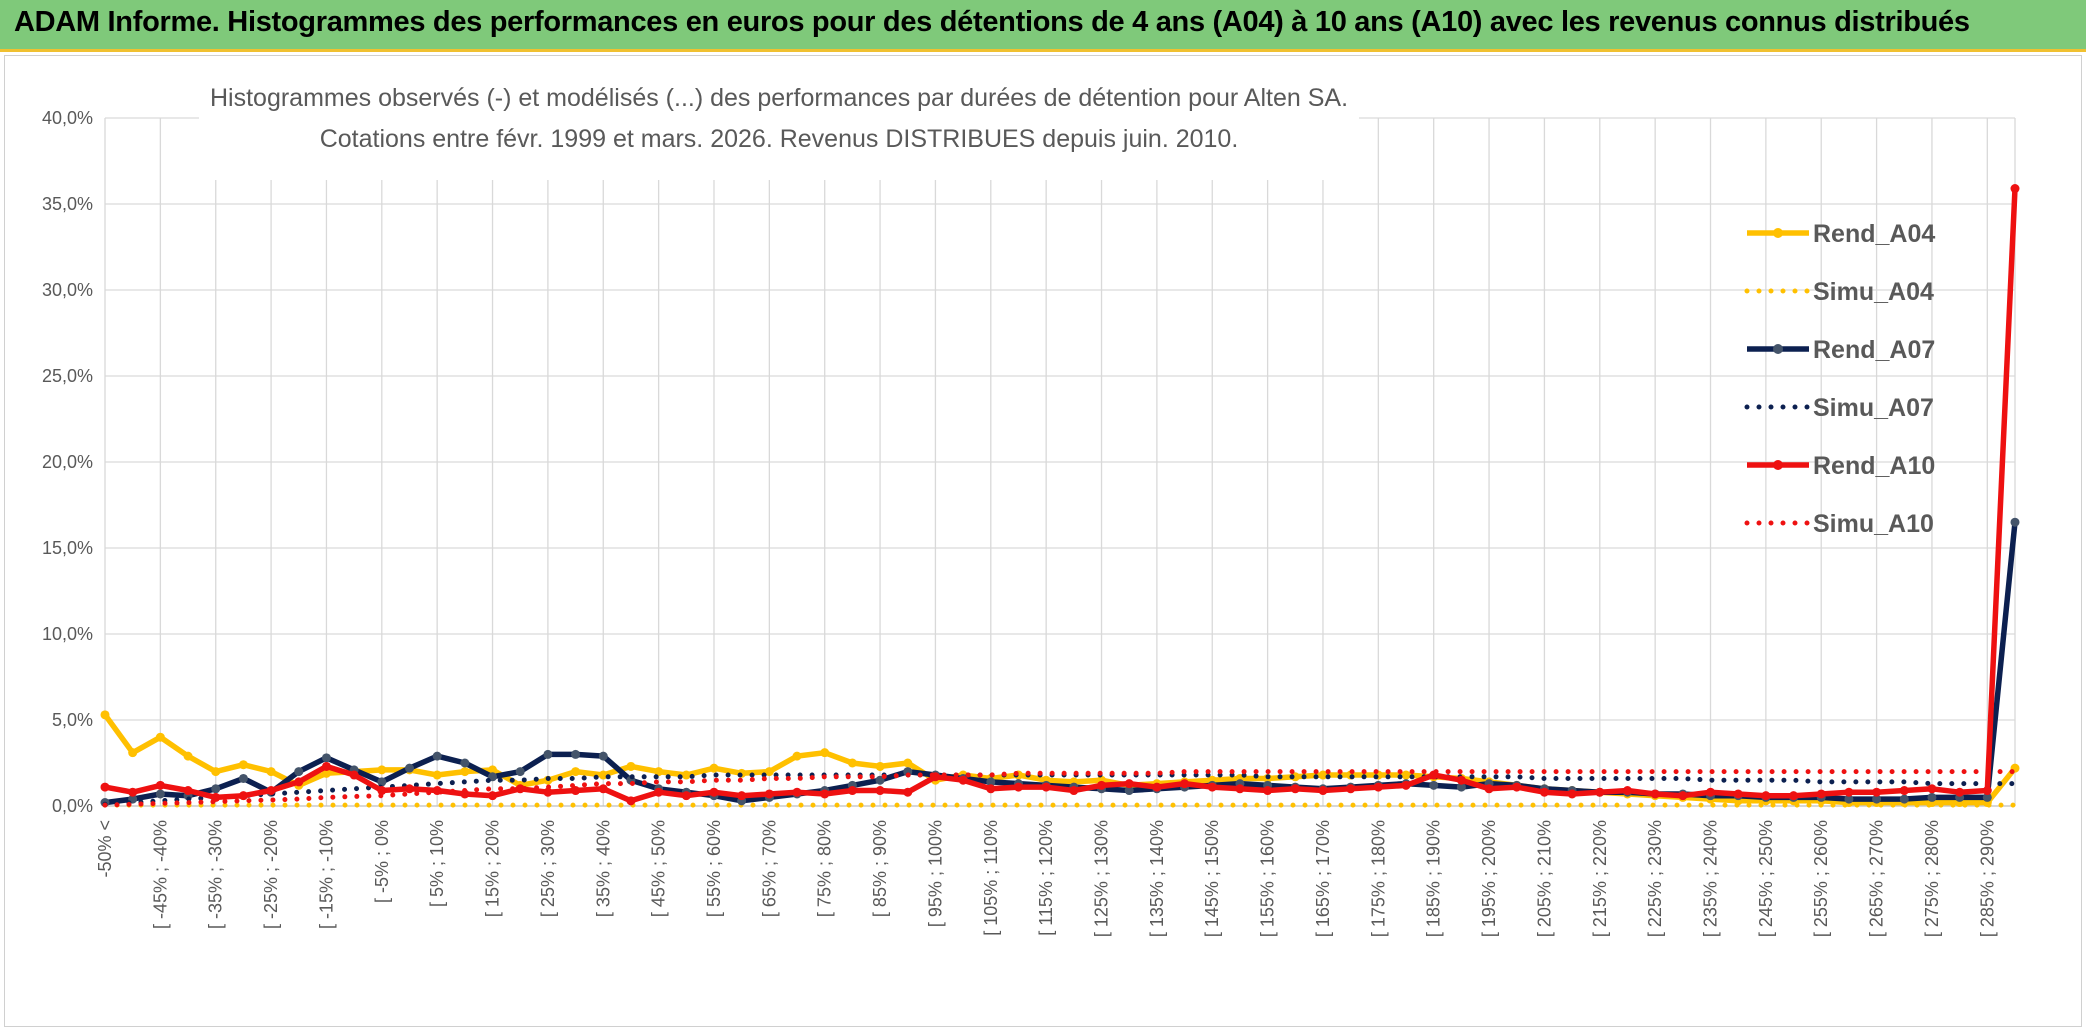 Image resolution: width=2086 pixels, height=1031 pixels. I want to click on x-tick-label: [ 95% ; 100%, so click(935, 873).